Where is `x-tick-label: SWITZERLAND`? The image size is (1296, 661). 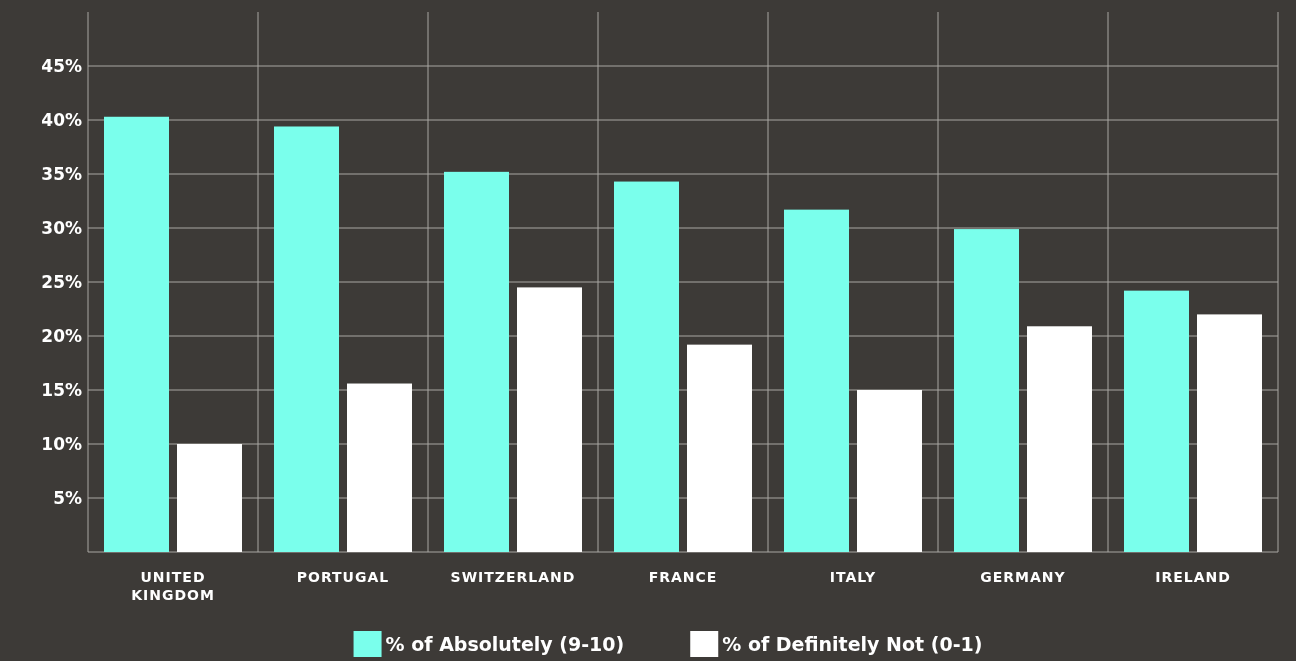
x-tick-label: SWITZERLAND is located at coordinates (513, 577).